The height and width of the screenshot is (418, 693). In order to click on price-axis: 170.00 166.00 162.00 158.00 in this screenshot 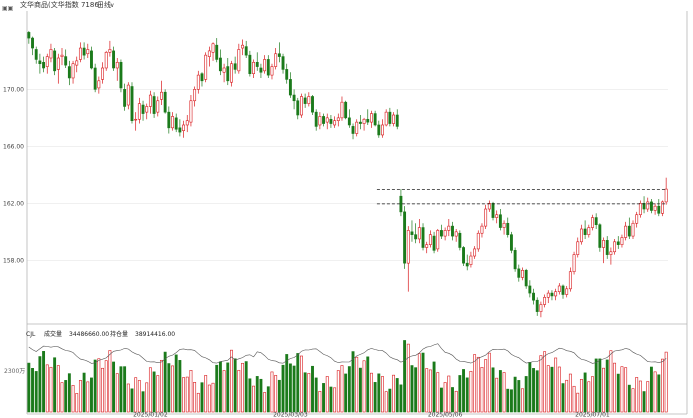, I will do `click(13, 175)`.